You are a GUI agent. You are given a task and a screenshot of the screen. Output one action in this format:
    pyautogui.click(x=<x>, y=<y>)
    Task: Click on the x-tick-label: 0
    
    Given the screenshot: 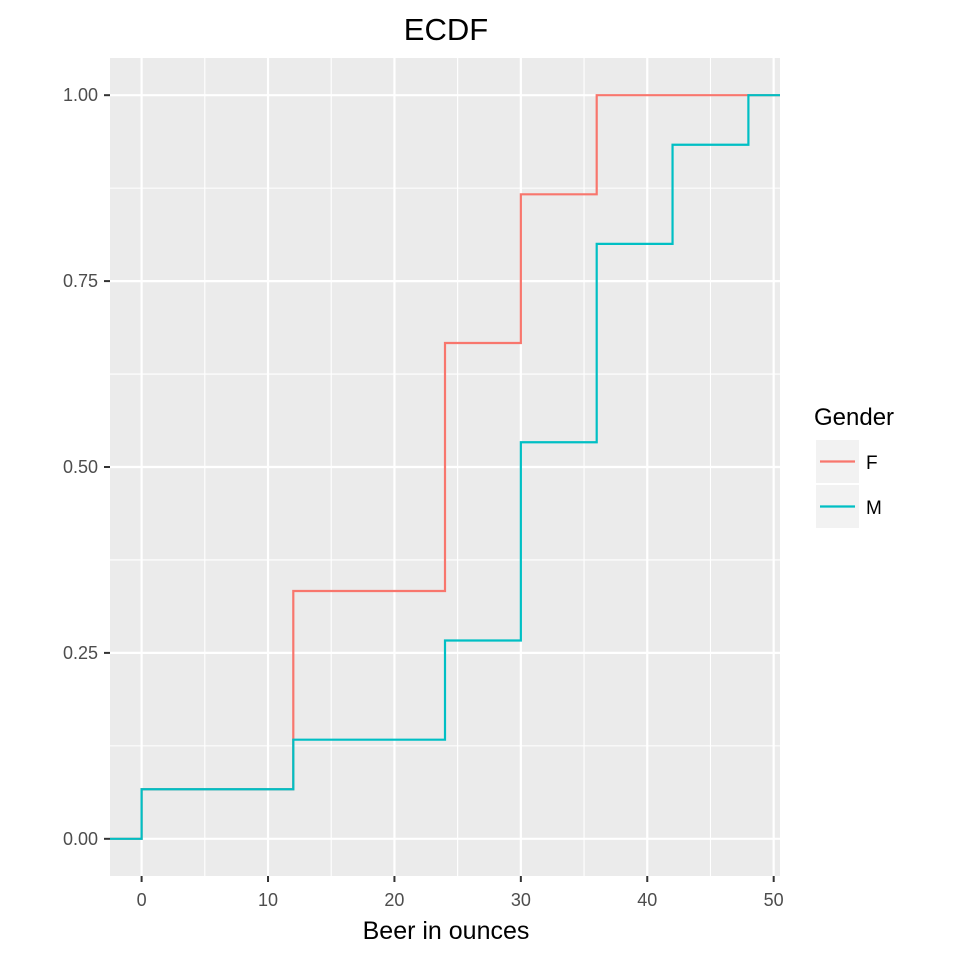 What is the action you would take?
    pyautogui.click(x=142, y=900)
    